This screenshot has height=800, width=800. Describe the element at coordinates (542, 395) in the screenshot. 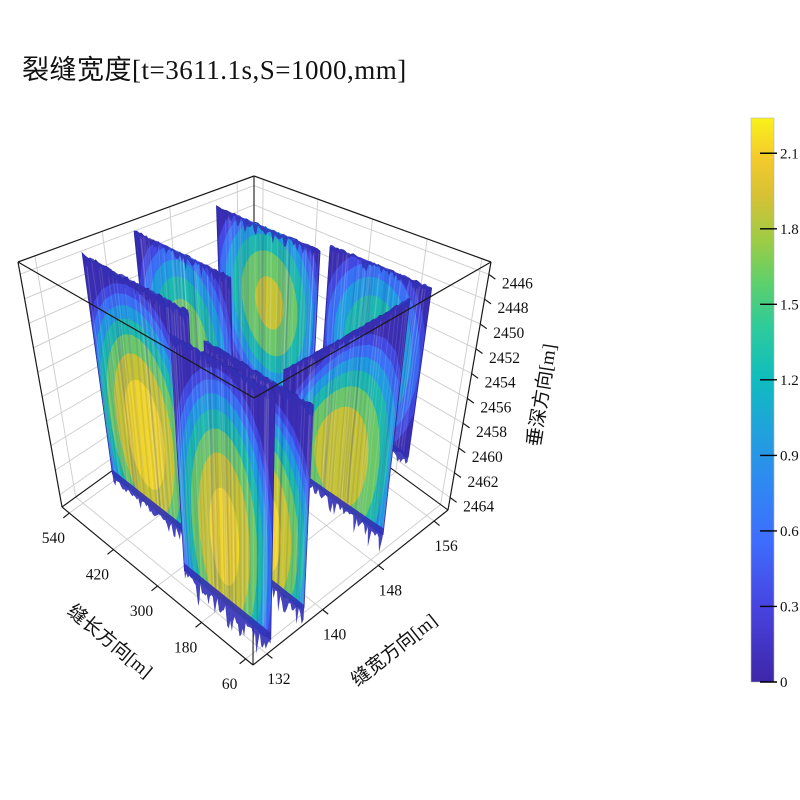

I see `depth-axis-title: 垂深方向[m]` at that location.